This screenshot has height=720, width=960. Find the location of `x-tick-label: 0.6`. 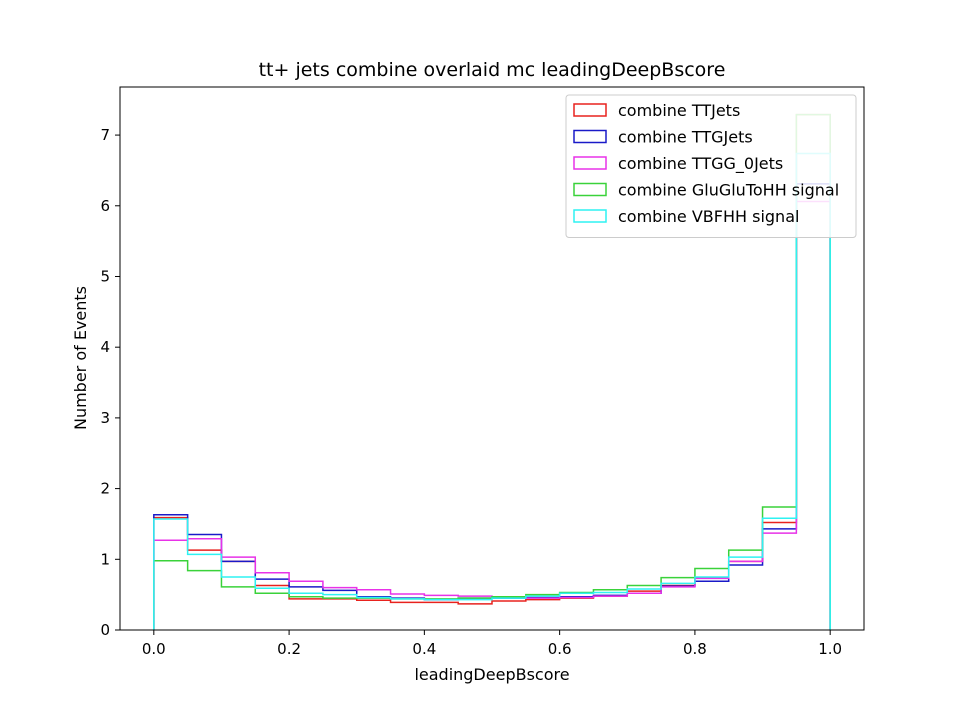

x-tick-label: 0.6 is located at coordinates (560, 649).